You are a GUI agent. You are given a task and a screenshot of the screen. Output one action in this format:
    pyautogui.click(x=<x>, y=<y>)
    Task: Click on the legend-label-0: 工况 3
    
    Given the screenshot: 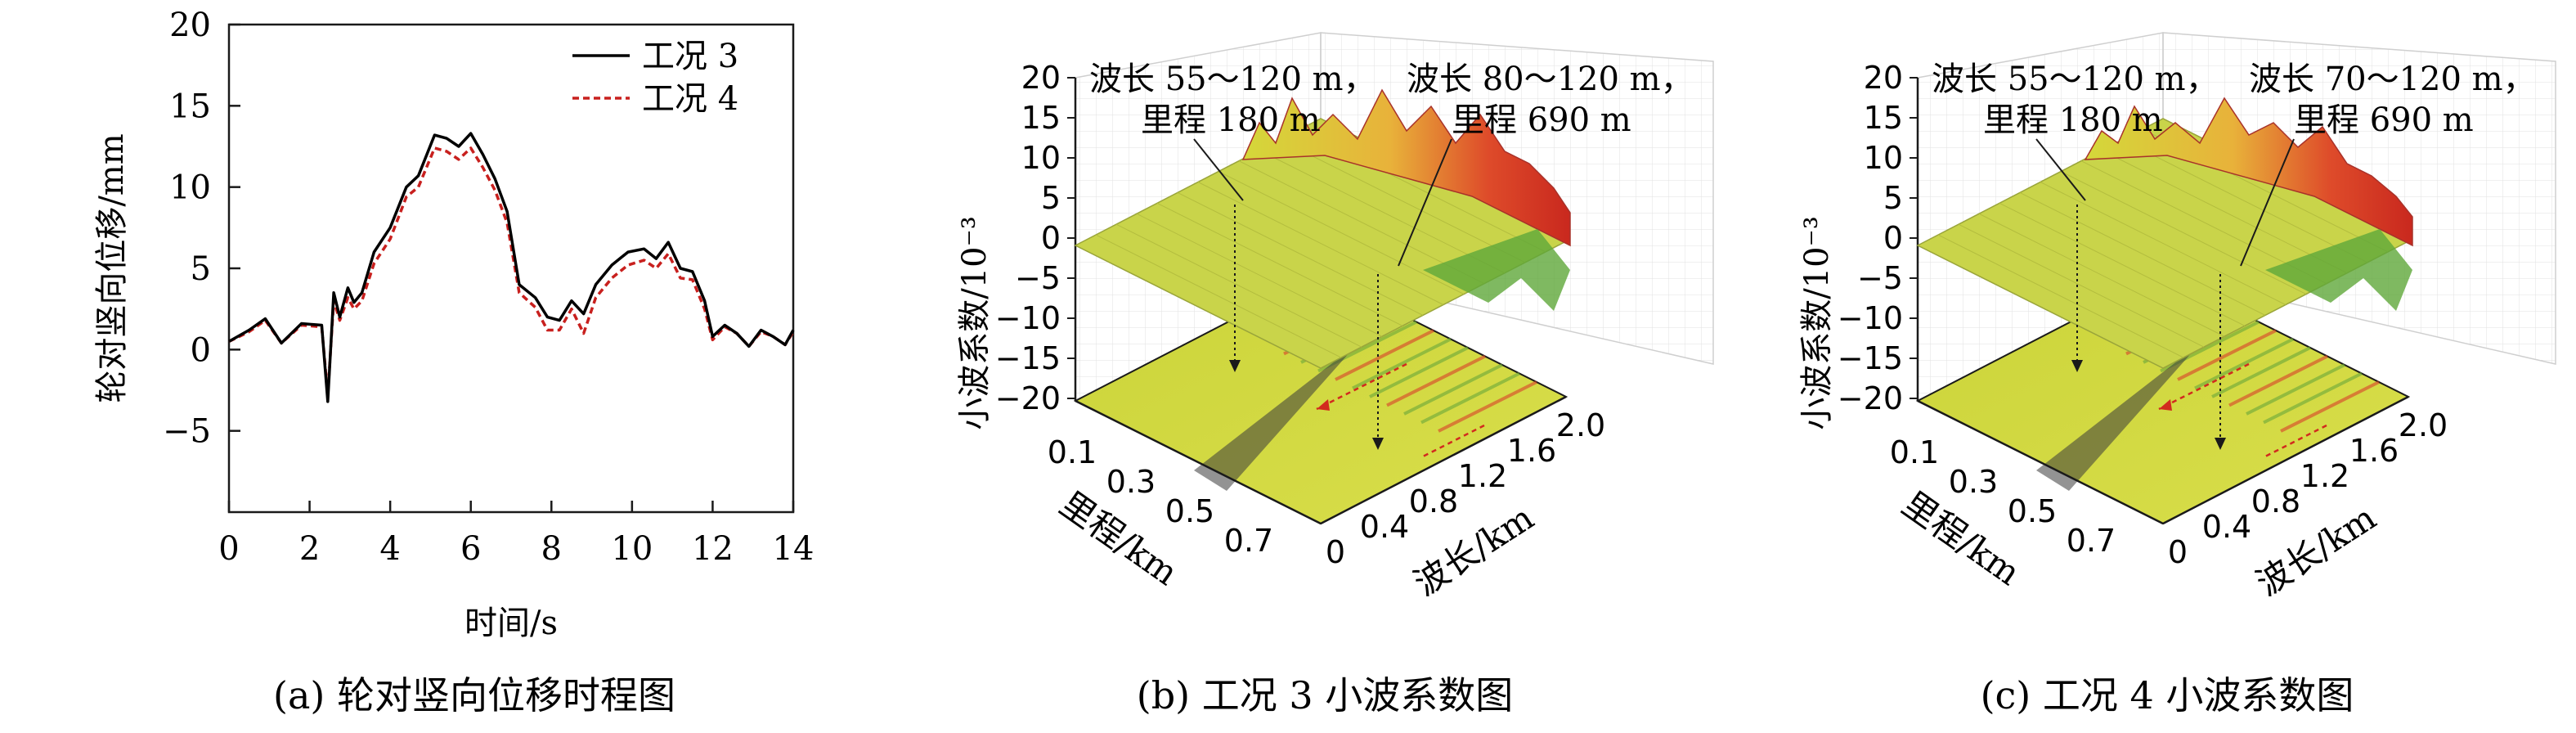 What is the action you would take?
    pyautogui.click(x=690, y=56)
    